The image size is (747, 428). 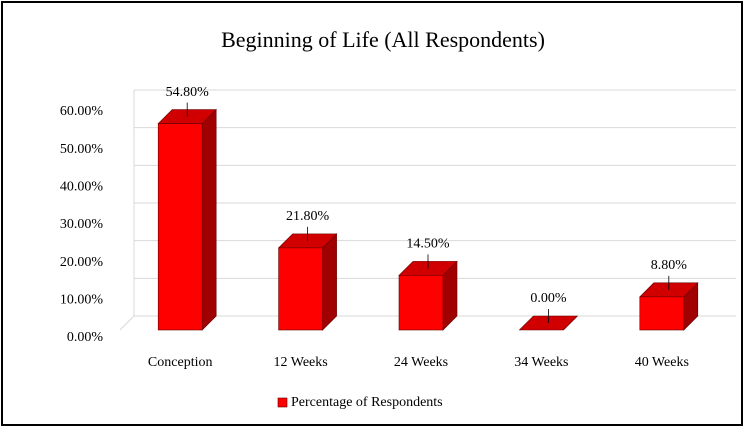 What do you see at coordinates (85, 337) in the screenshot?
I see `y-tick-label: 0.00%` at bounding box center [85, 337].